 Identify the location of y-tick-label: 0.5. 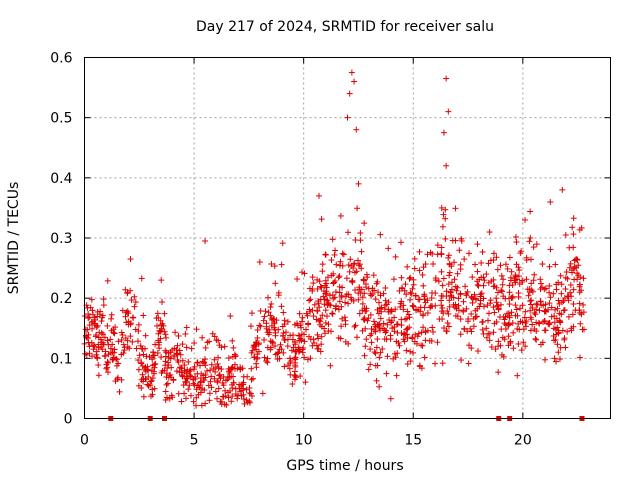
(61, 119).